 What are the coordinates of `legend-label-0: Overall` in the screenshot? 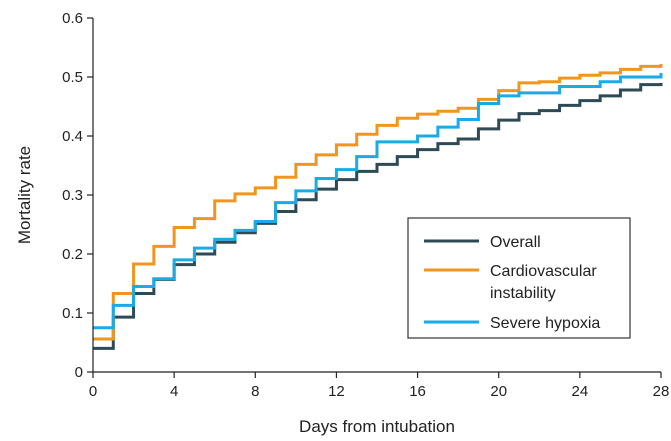 It's located at (515, 242).